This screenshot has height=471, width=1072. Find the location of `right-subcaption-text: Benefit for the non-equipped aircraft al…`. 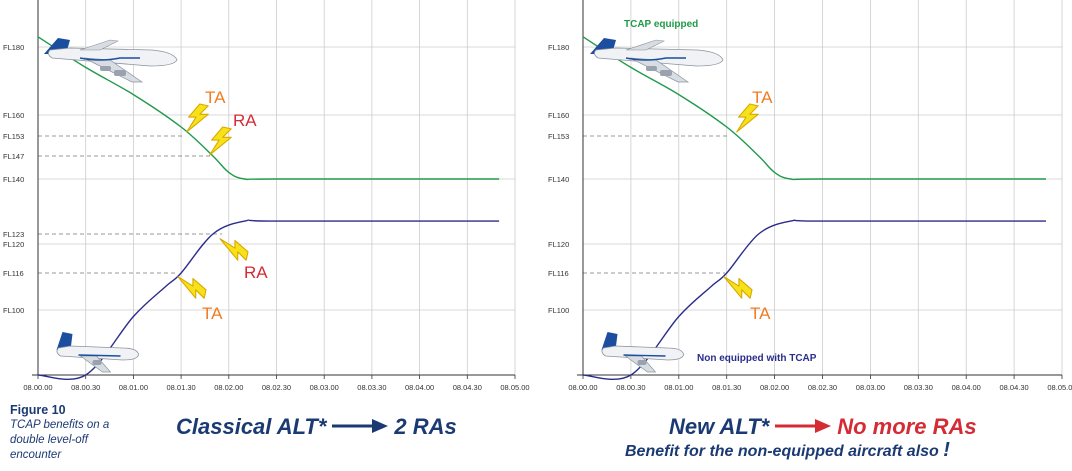

right-subcaption-text: Benefit for the non-equipped aircraft al… is located at coordinates (782, 451).